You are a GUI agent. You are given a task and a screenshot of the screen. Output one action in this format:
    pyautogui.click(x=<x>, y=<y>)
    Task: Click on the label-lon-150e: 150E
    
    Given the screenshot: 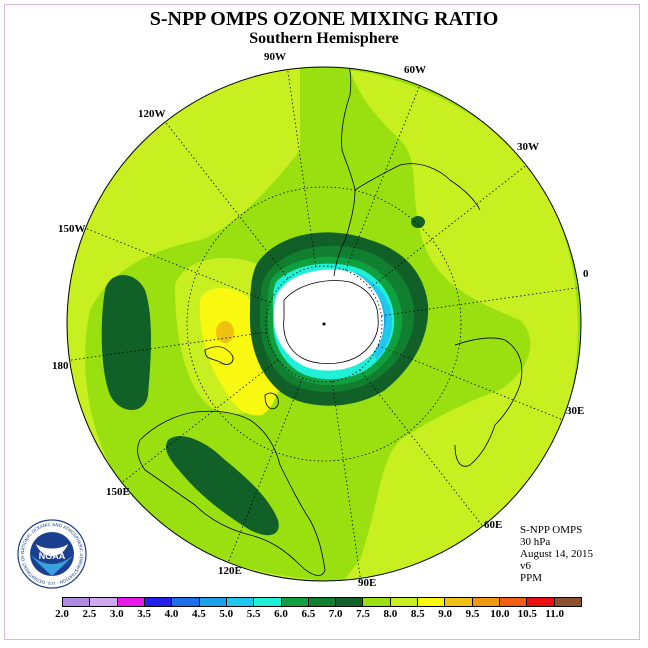 What is the action you would take?
    pyautogui.click(x=118, y=492)
    